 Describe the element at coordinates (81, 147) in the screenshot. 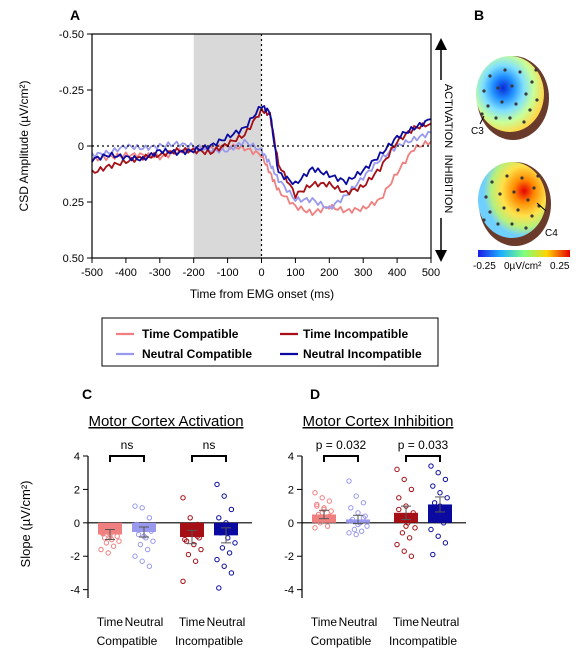

I see `y-tick-label: 0` at that location.